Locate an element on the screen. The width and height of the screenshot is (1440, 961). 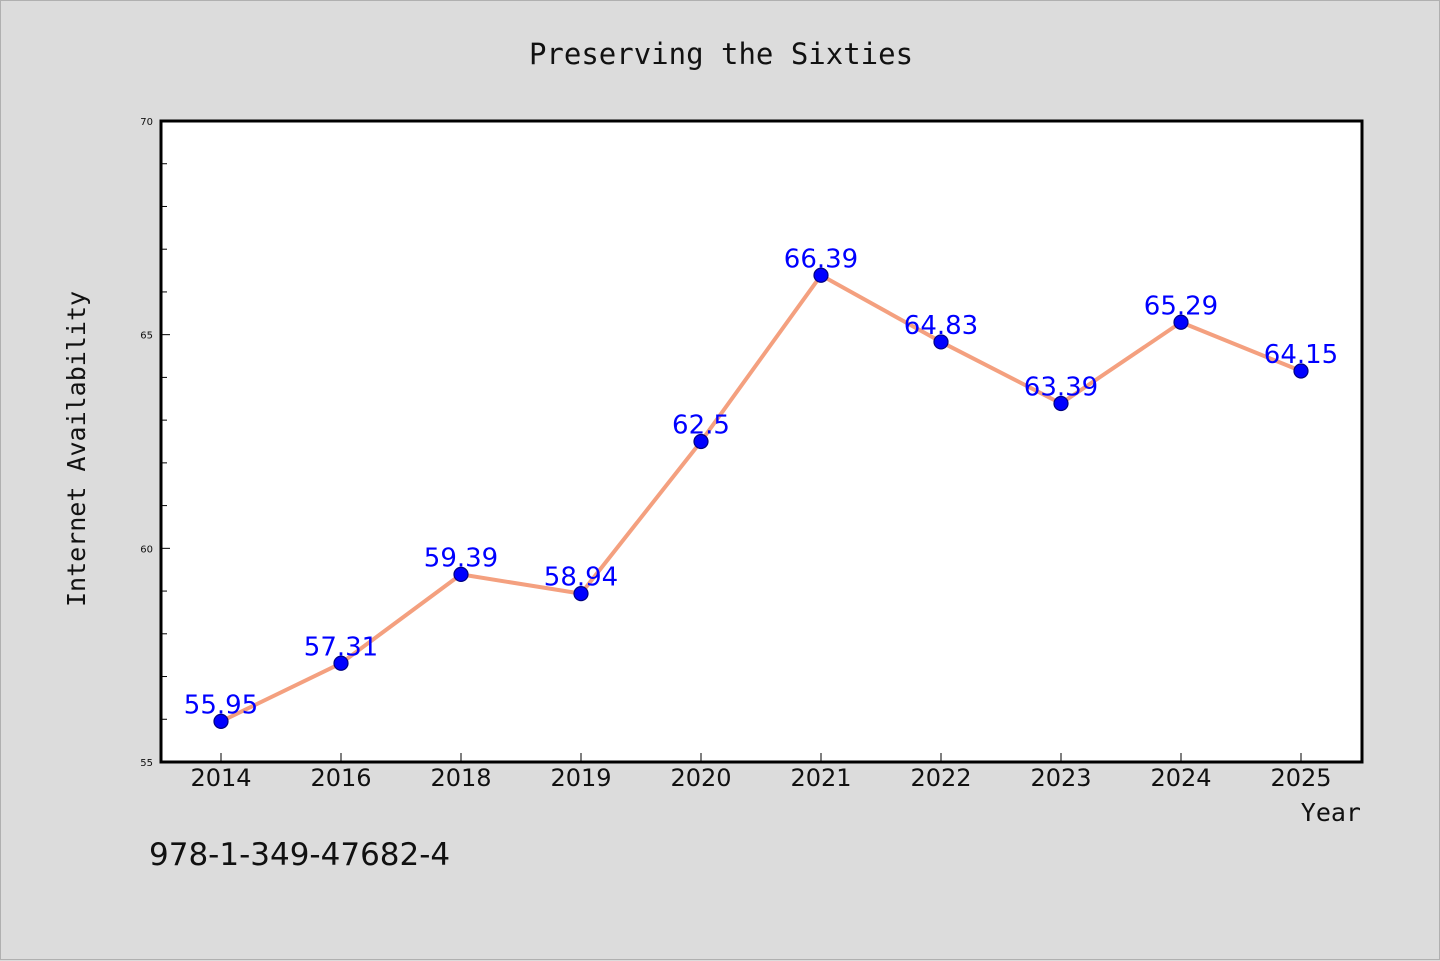
x-tick-label: 2022 is located at coordinates (940, 778).